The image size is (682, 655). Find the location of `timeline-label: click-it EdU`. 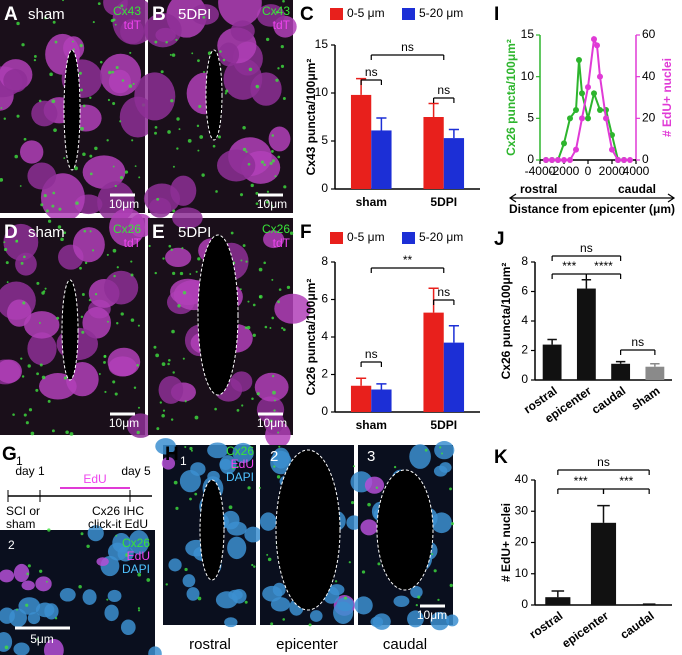

timeline-label: click-it EdU is located at coordinates (118, 524).